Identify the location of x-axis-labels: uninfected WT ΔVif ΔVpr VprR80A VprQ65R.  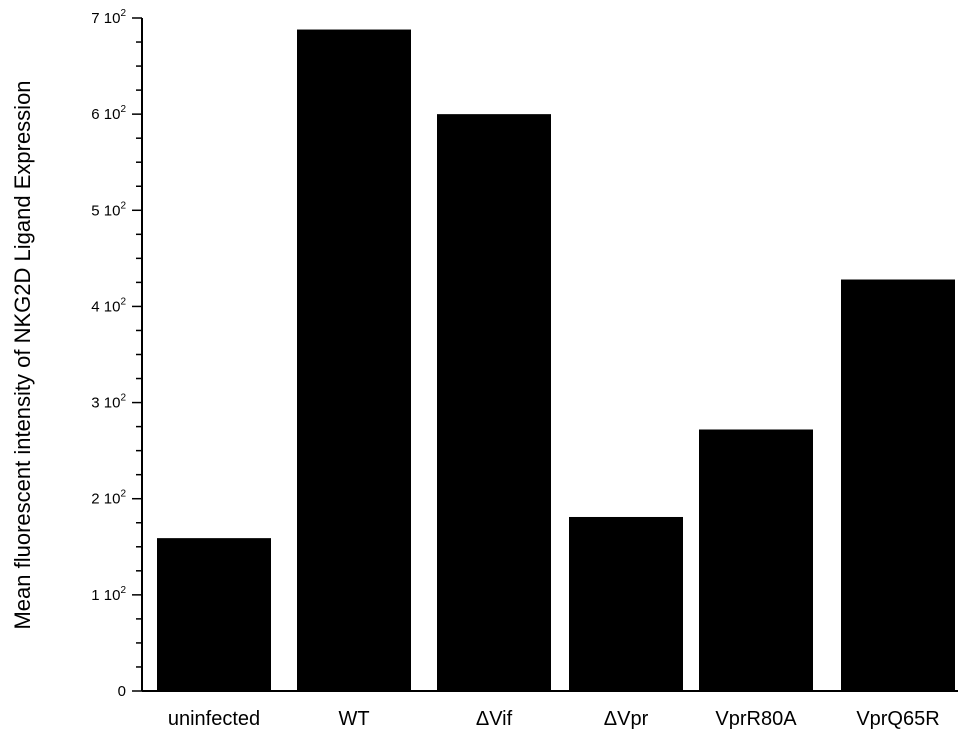
(554, 719).